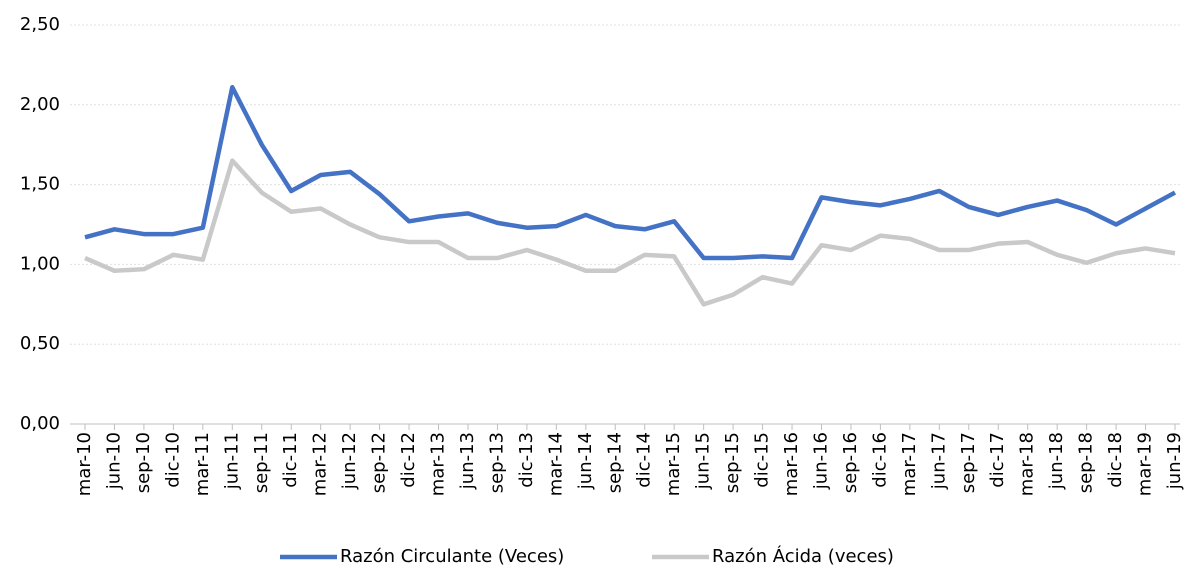 Image resolution: width=1191 pixels, height=571 pixels. Describe the element at coordinates (614, 462) in the screenshot. I see `x-tick-label: sep-14` at that location.